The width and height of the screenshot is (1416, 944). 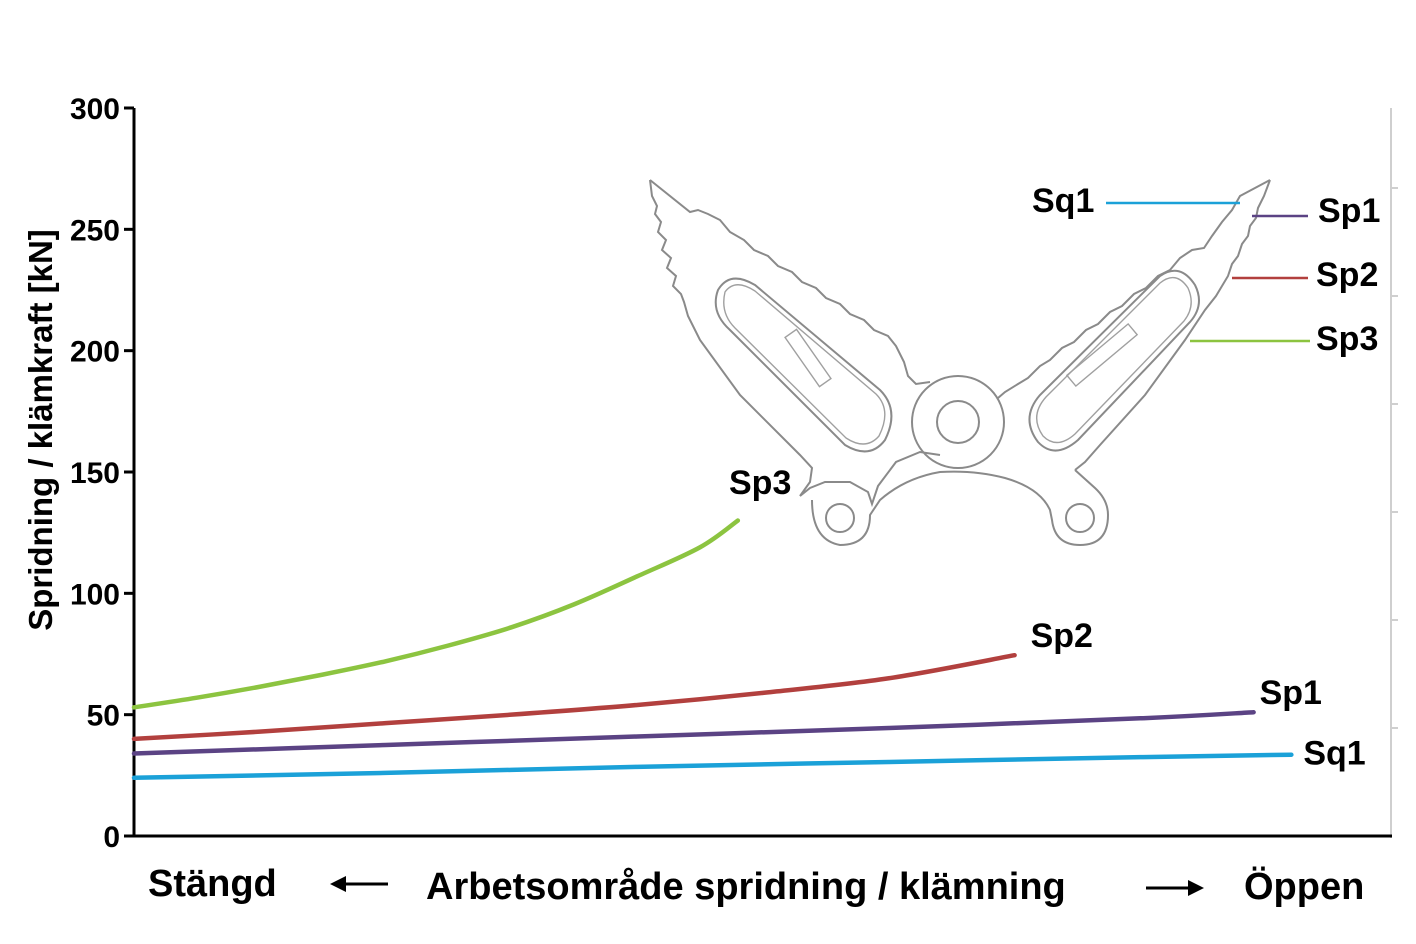 I want to click on callout-label-sp1: Sp1, so click(x=1349, y=211).